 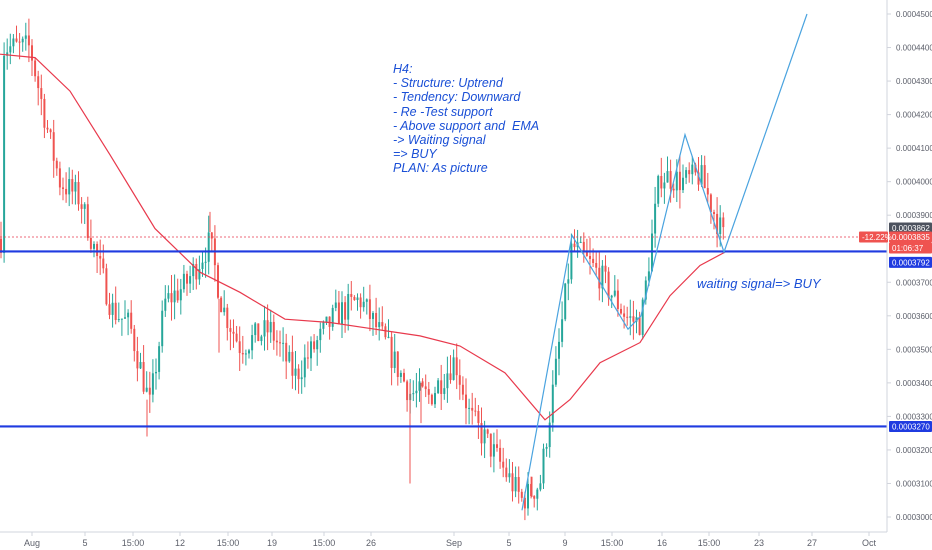 What do you see at coordinates (914, 81) in the screenshot?
I see `y-tick-label: 0.0004300` at bounding box center [914, 81].